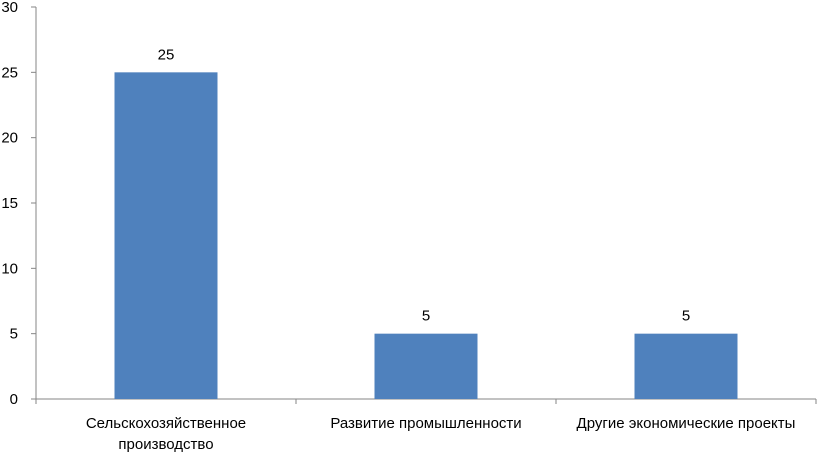  Describe the element at coordinates (166, 54) in the screenshot. I see `data-label: 25` at that location.